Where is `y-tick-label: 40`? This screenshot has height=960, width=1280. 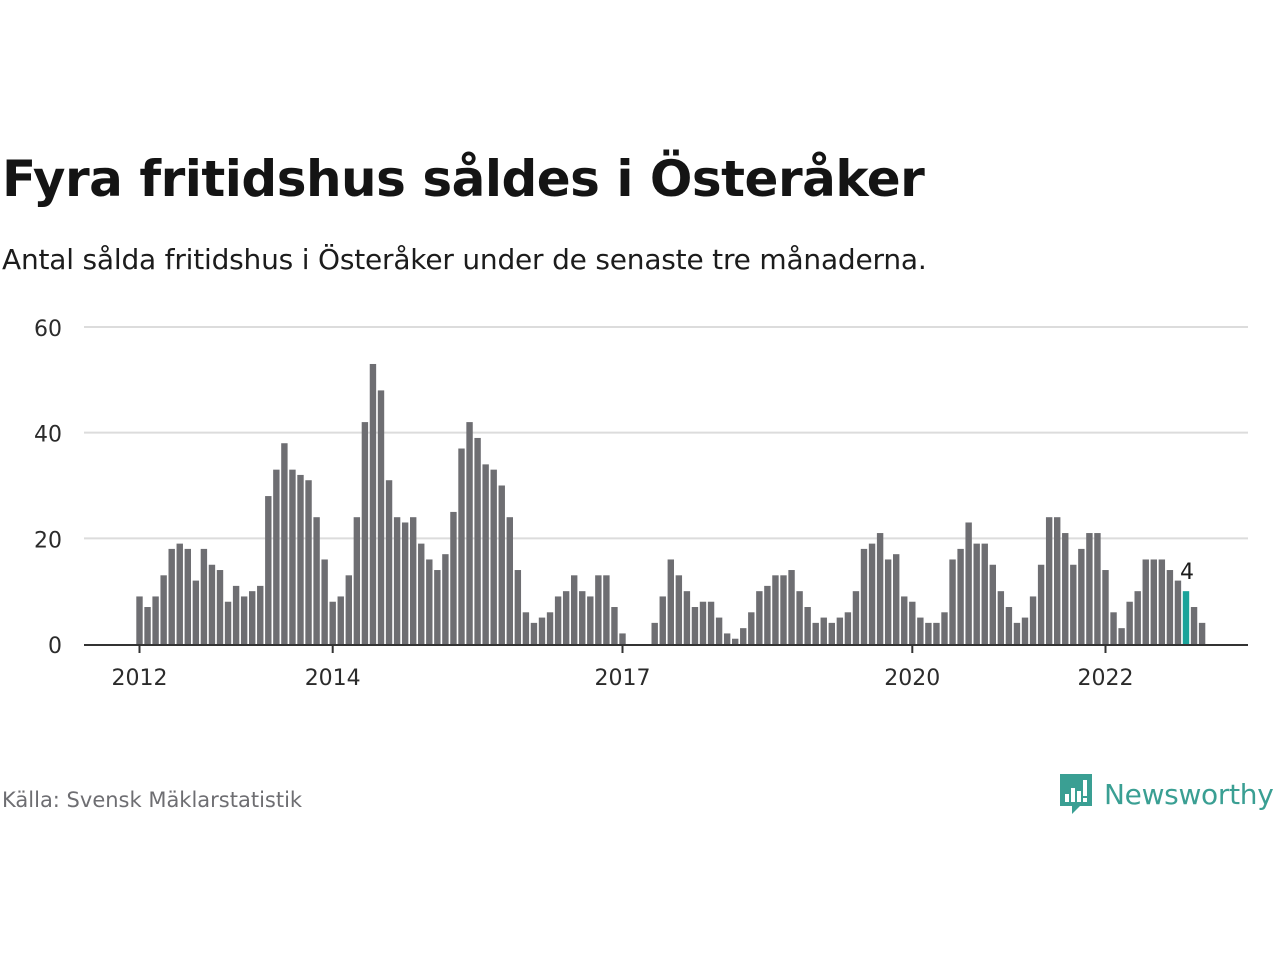
y-tick-label: 40 is located at coordinates (48, 435).